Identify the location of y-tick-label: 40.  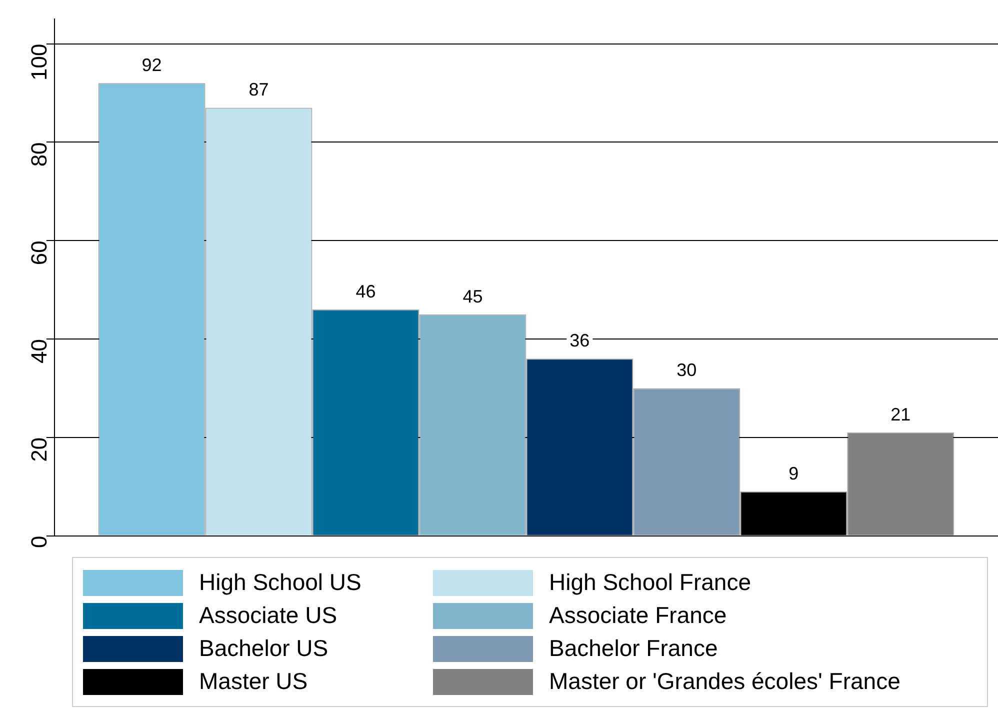
(39, 351).